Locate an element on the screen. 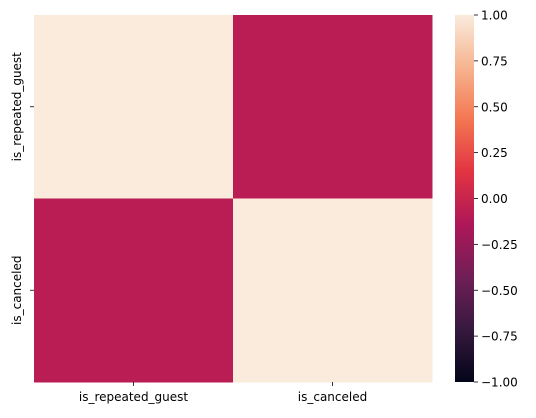  colorbar-tick-label: −1.00 is located at coordinates (499, 383).